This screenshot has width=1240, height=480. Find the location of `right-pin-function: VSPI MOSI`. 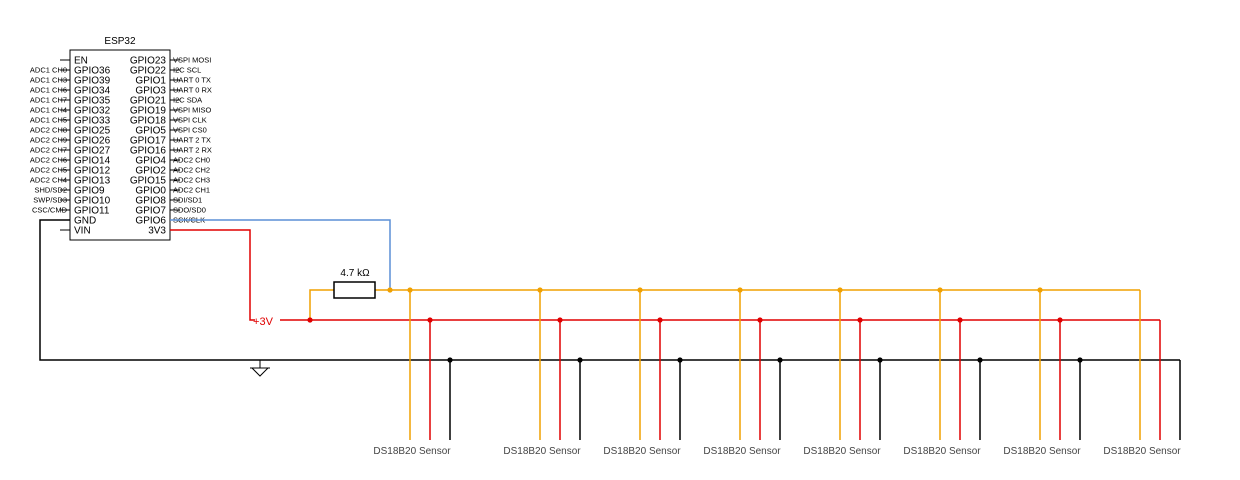

right-pin-function: VSPI MOSI is located at coordinates (192, 60).